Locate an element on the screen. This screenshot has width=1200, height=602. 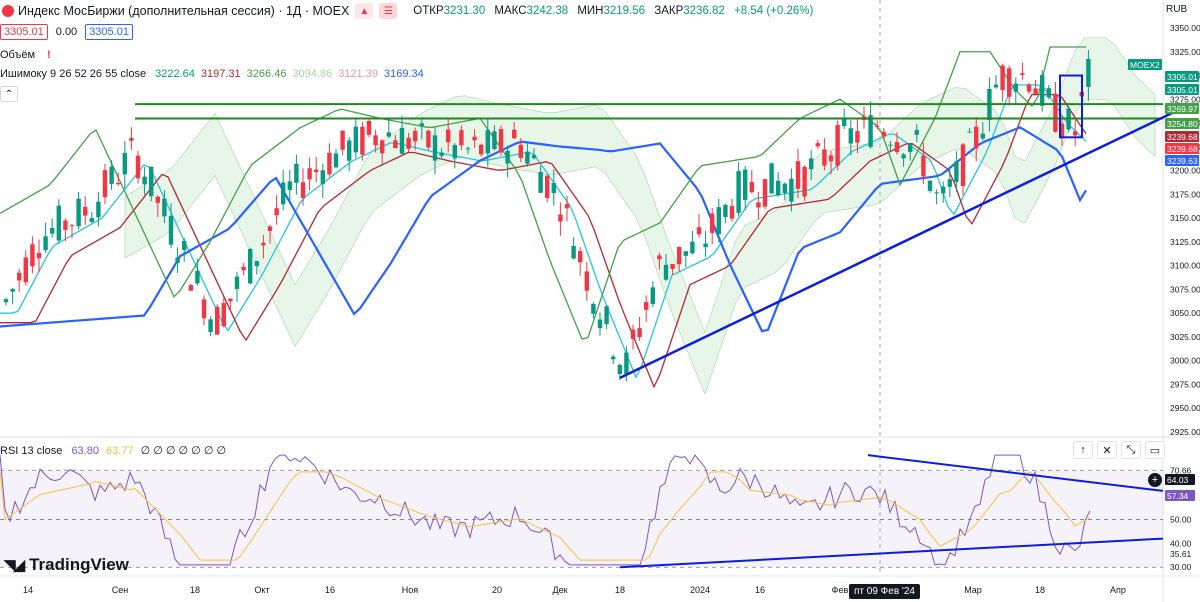
crosshair-date-badge: пт 09 Фев '24 is located at coordinates (884, 591).